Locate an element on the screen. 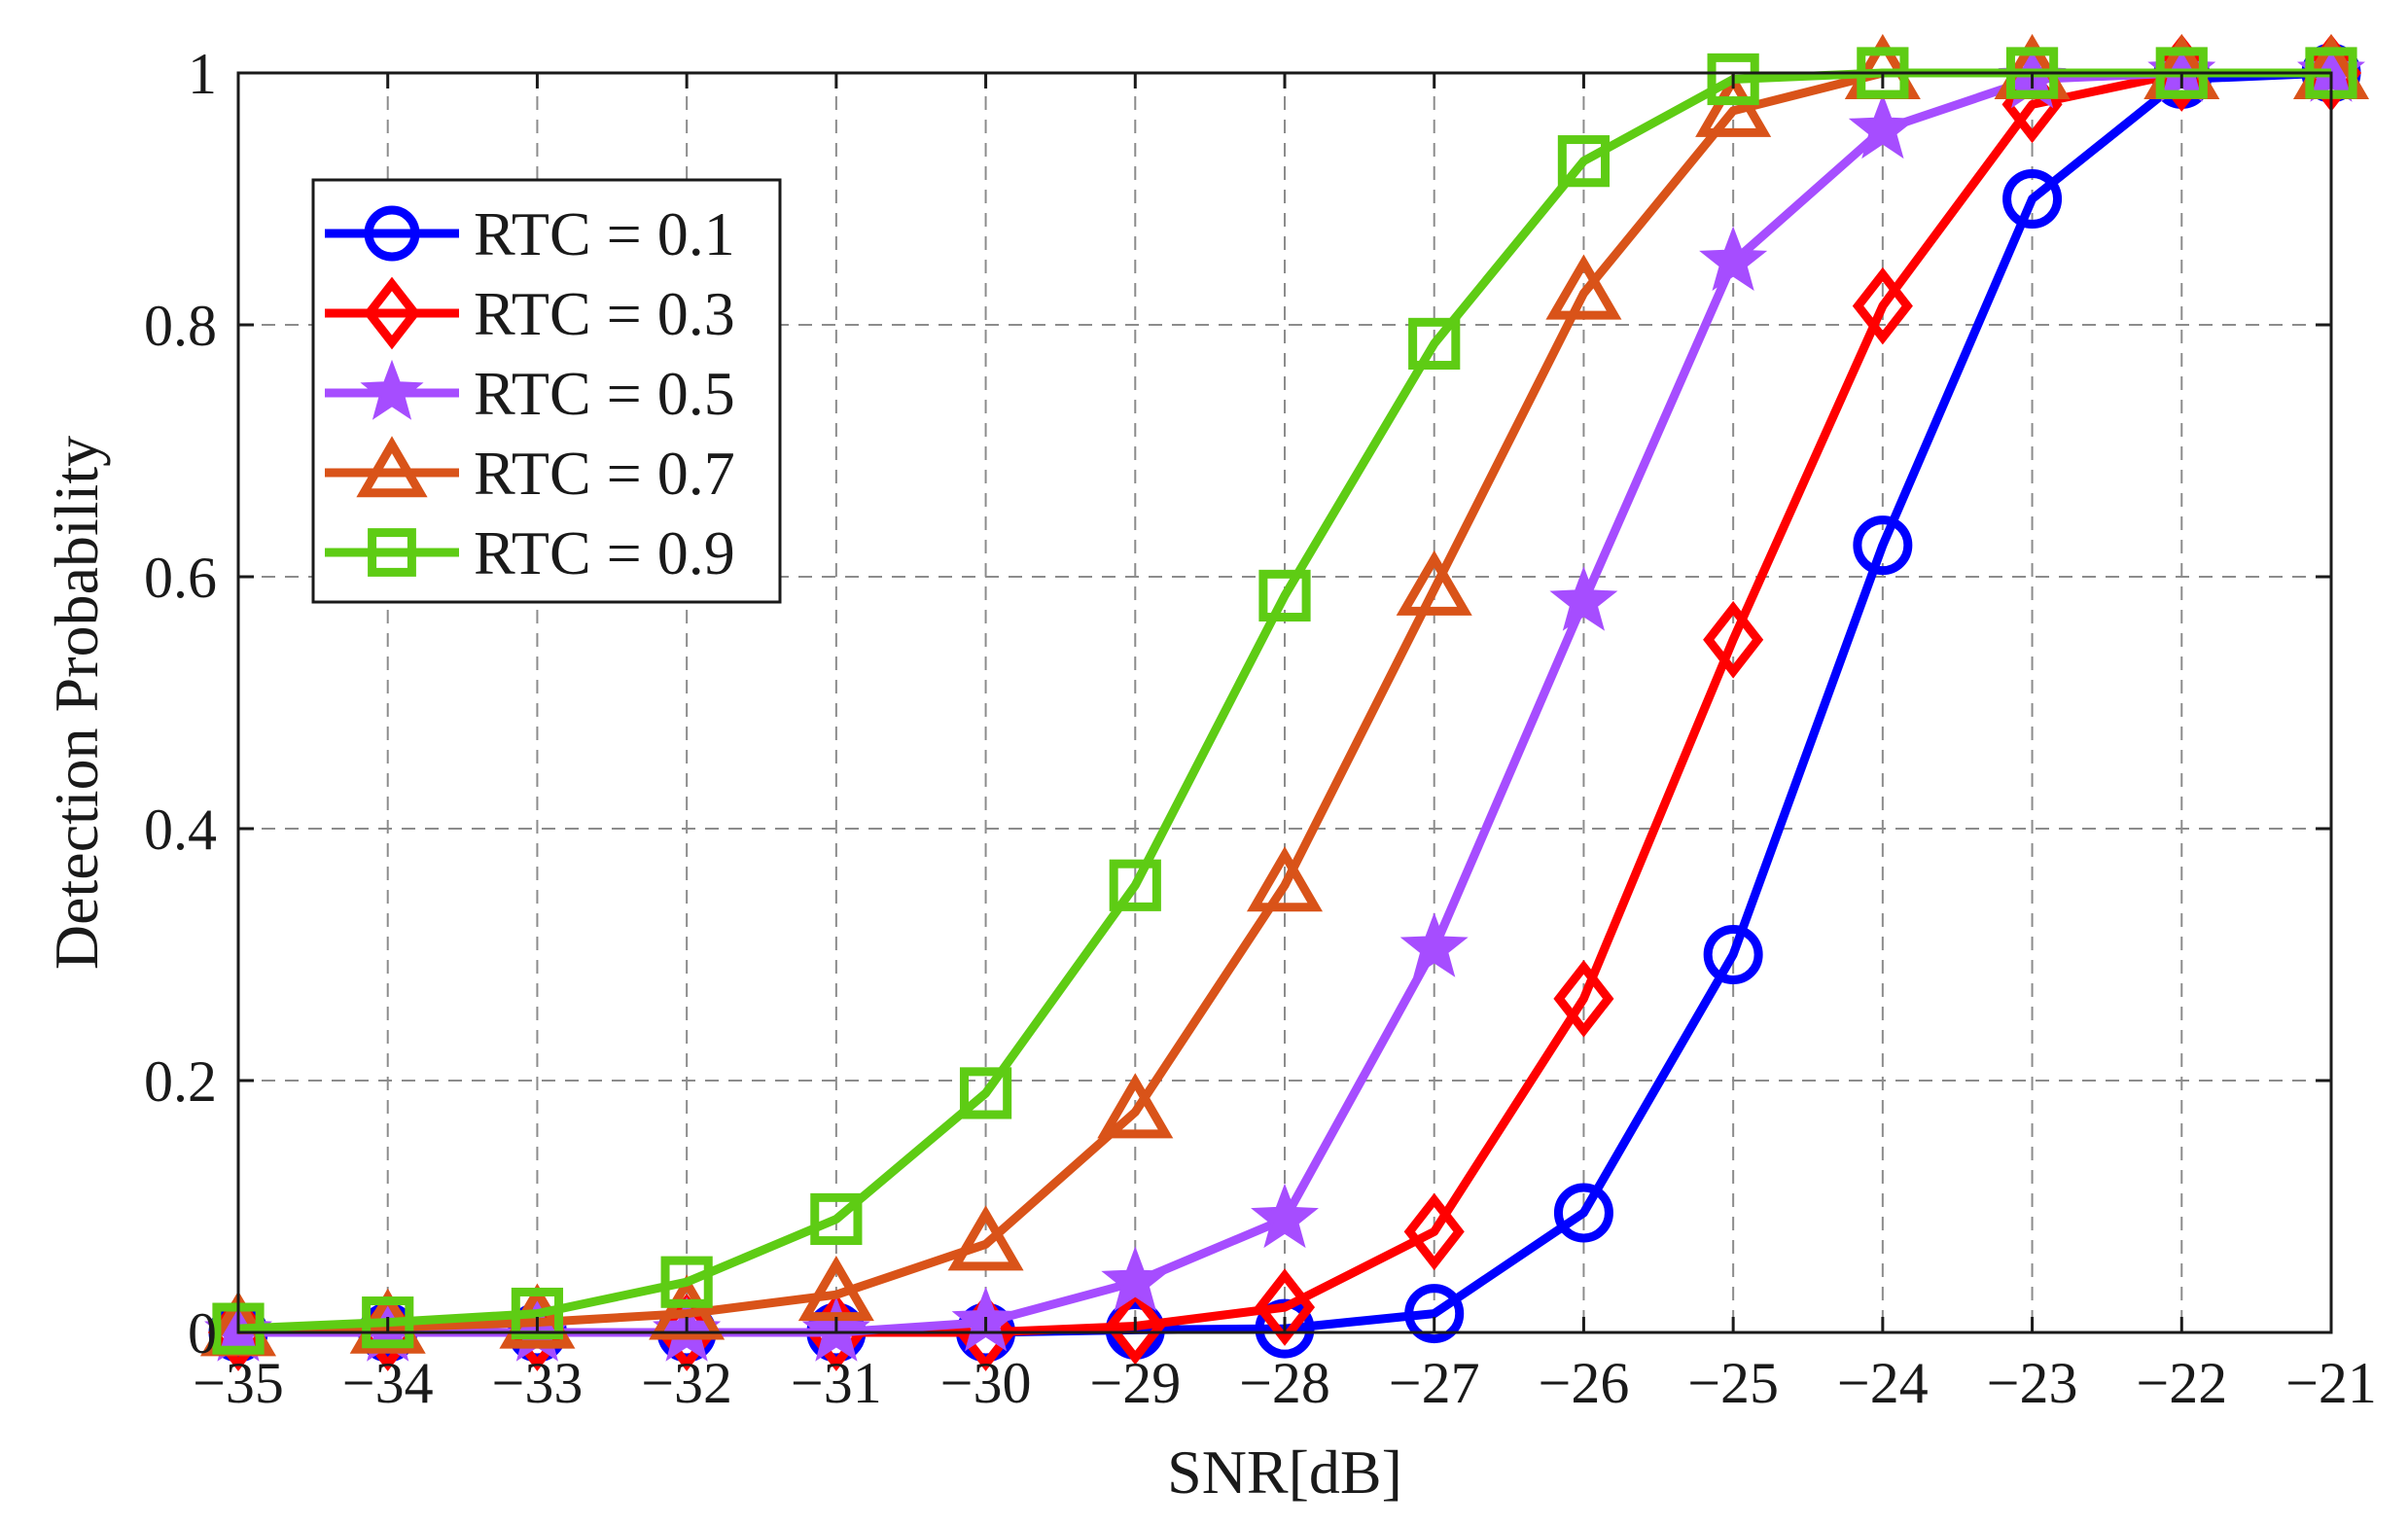 This screenshot has width=2408, height=1526. legend-item: RTC = 0.9 is located at coordinates (530, 552).